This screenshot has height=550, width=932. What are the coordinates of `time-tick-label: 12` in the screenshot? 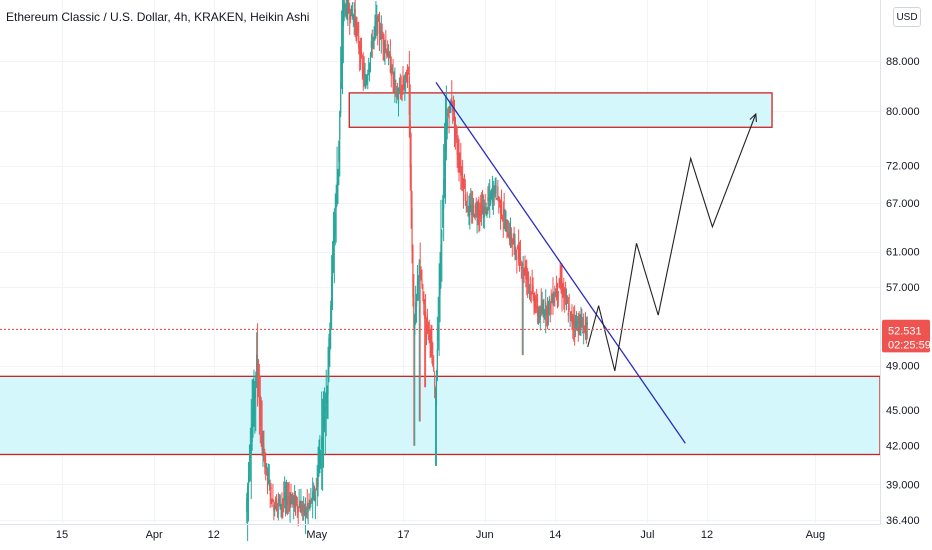 It's located at (707, 535).